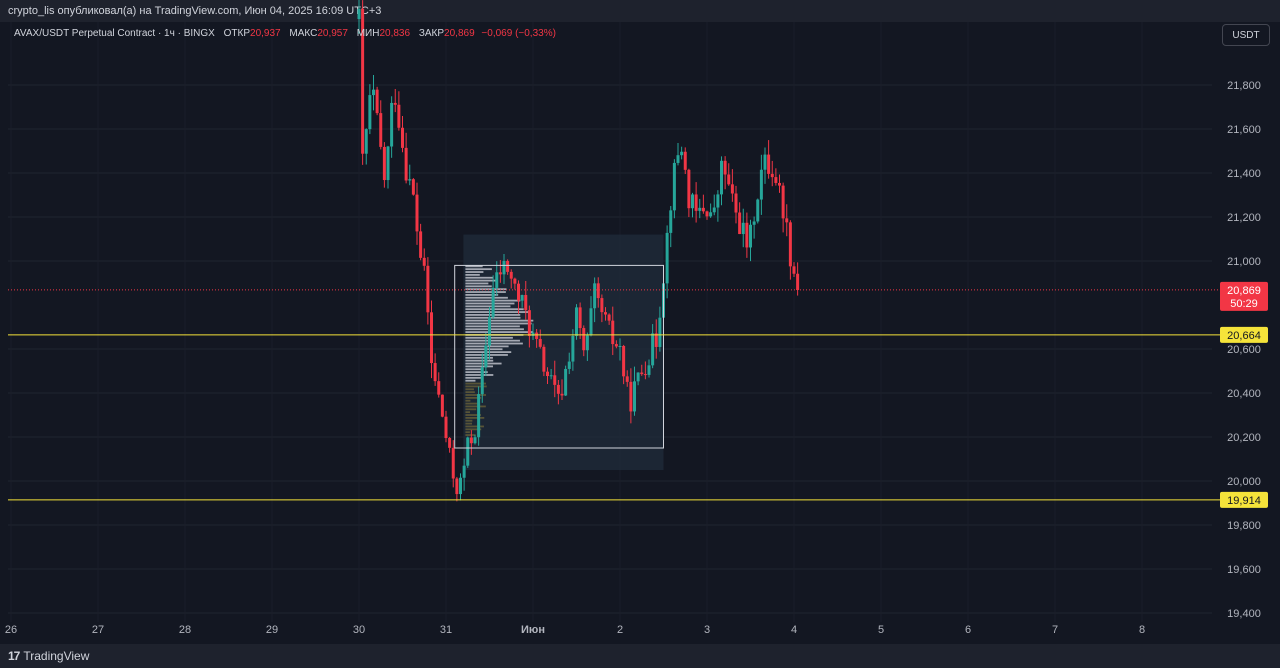 The width and height of the screenshot is (1280, 668). I want to click on price-tick-label: 21,400, so click(1244, 174).